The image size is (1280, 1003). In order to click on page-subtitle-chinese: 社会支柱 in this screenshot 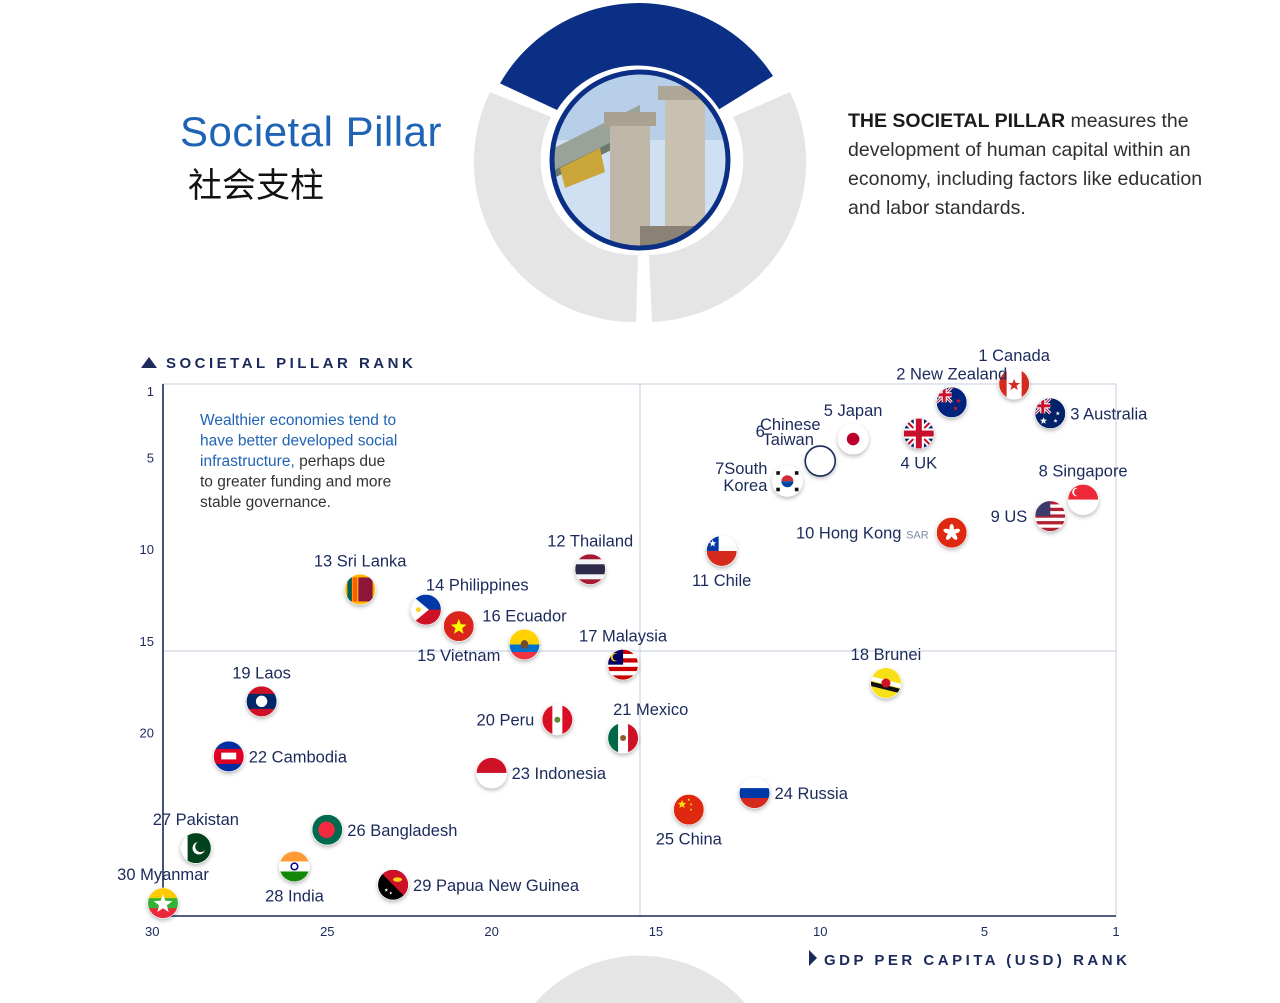, I will do `click(256, 186)`.